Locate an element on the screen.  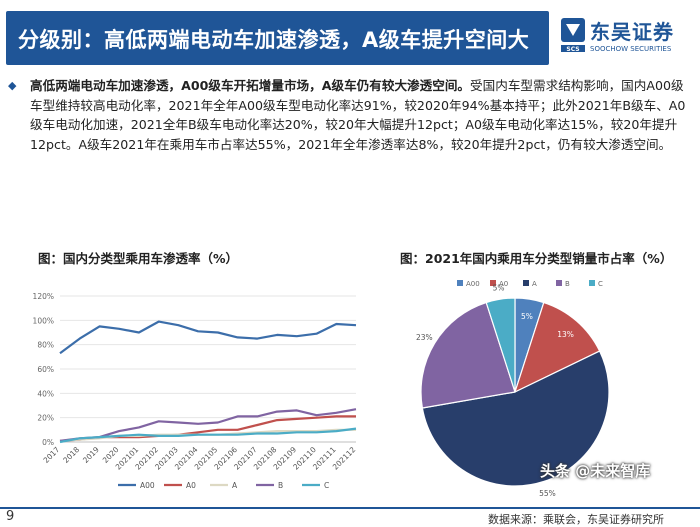
x-tick-label: 2018 is located at coordinates (71, 455).